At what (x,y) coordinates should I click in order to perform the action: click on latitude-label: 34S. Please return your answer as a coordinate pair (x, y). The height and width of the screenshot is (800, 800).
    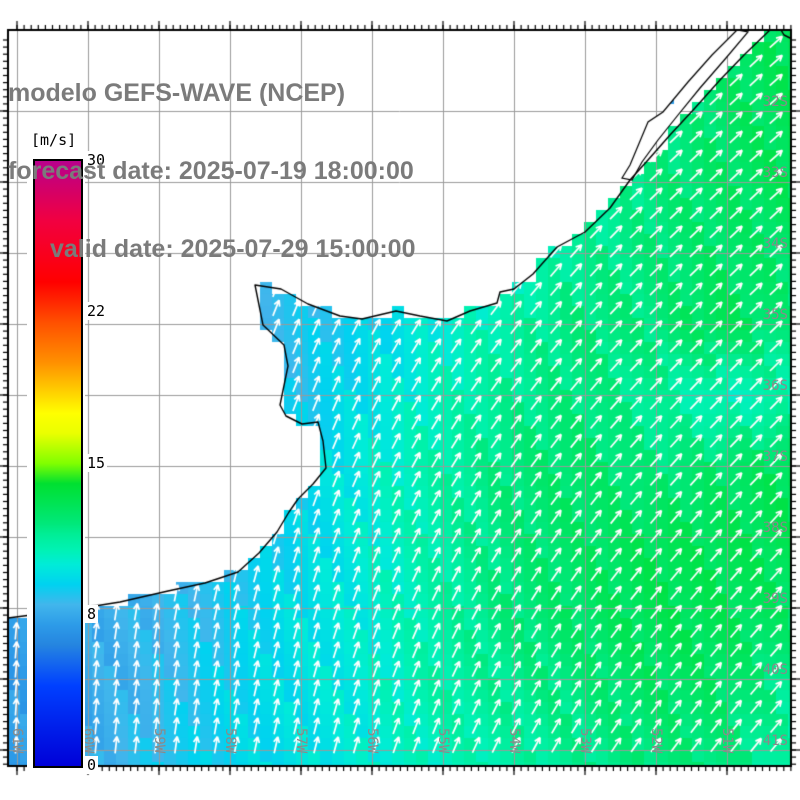
    Looking at the image, I should click on (775, 244).